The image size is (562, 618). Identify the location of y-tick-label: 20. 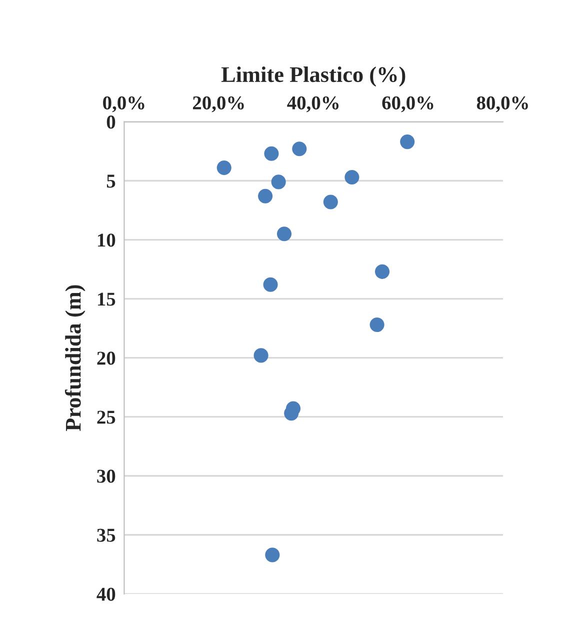
(106, 358).